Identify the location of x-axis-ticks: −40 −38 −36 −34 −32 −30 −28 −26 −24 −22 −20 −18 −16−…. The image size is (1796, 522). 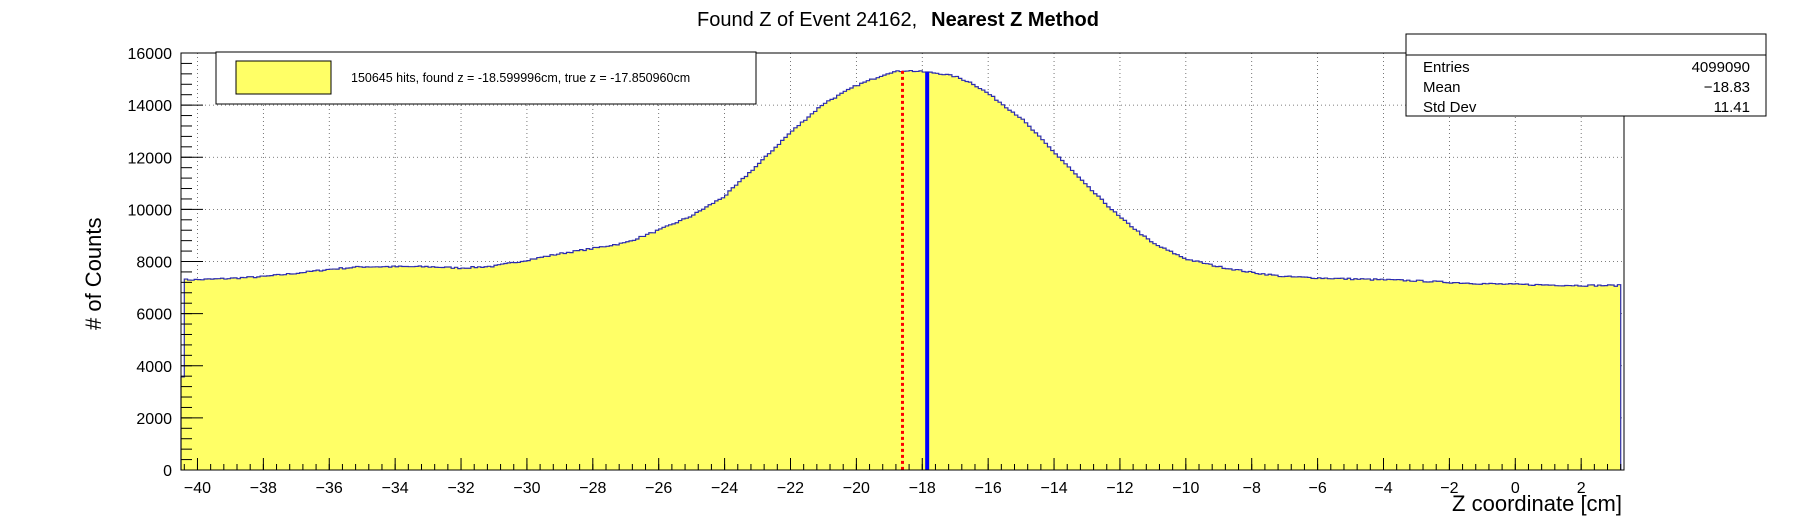
(902, 477).